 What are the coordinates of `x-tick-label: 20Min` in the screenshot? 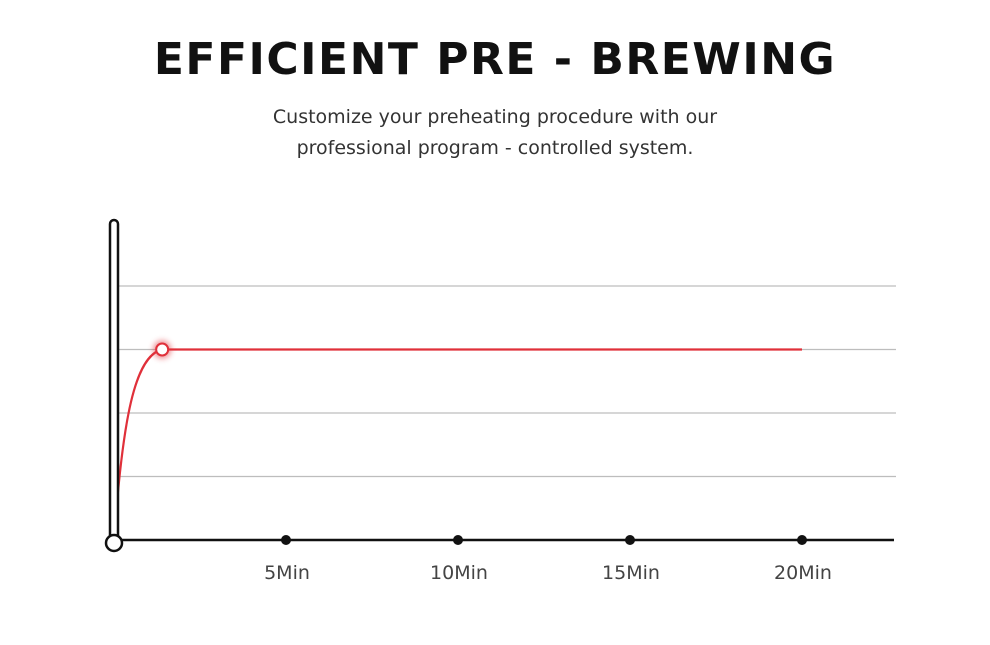 It's located at (803, 573).